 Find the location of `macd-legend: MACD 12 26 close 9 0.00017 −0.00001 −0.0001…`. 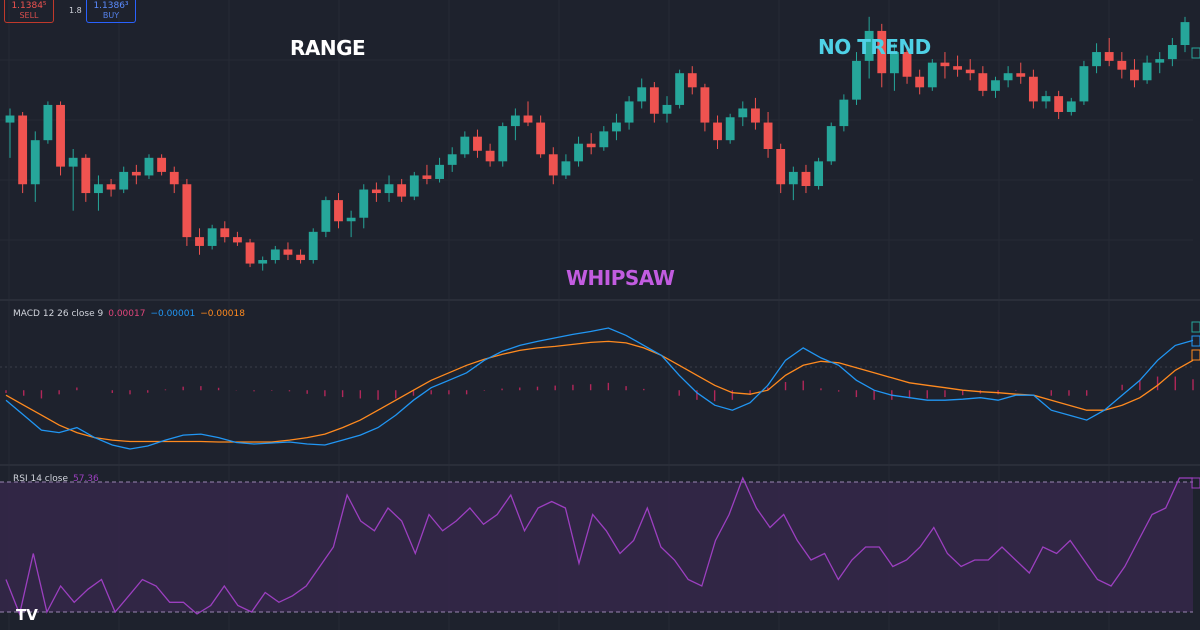

macd-legend: MACD 12 26 close 9 0.00017 −0.00001 −0.0001… is located at coordinates (131, 314).